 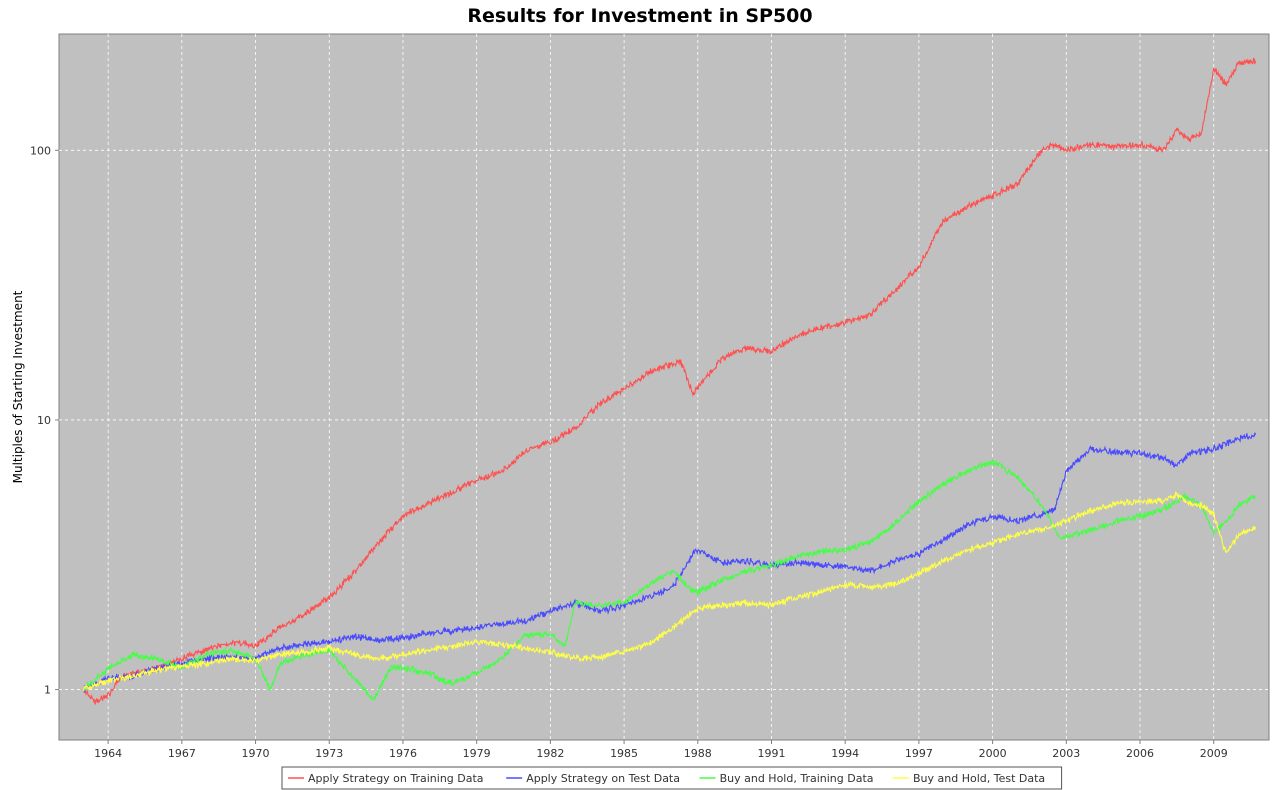 What do you see at coordinates (993, 753) in the screenshot?
I see `x-tick-label: 2000` at bounding box center [993, 753].